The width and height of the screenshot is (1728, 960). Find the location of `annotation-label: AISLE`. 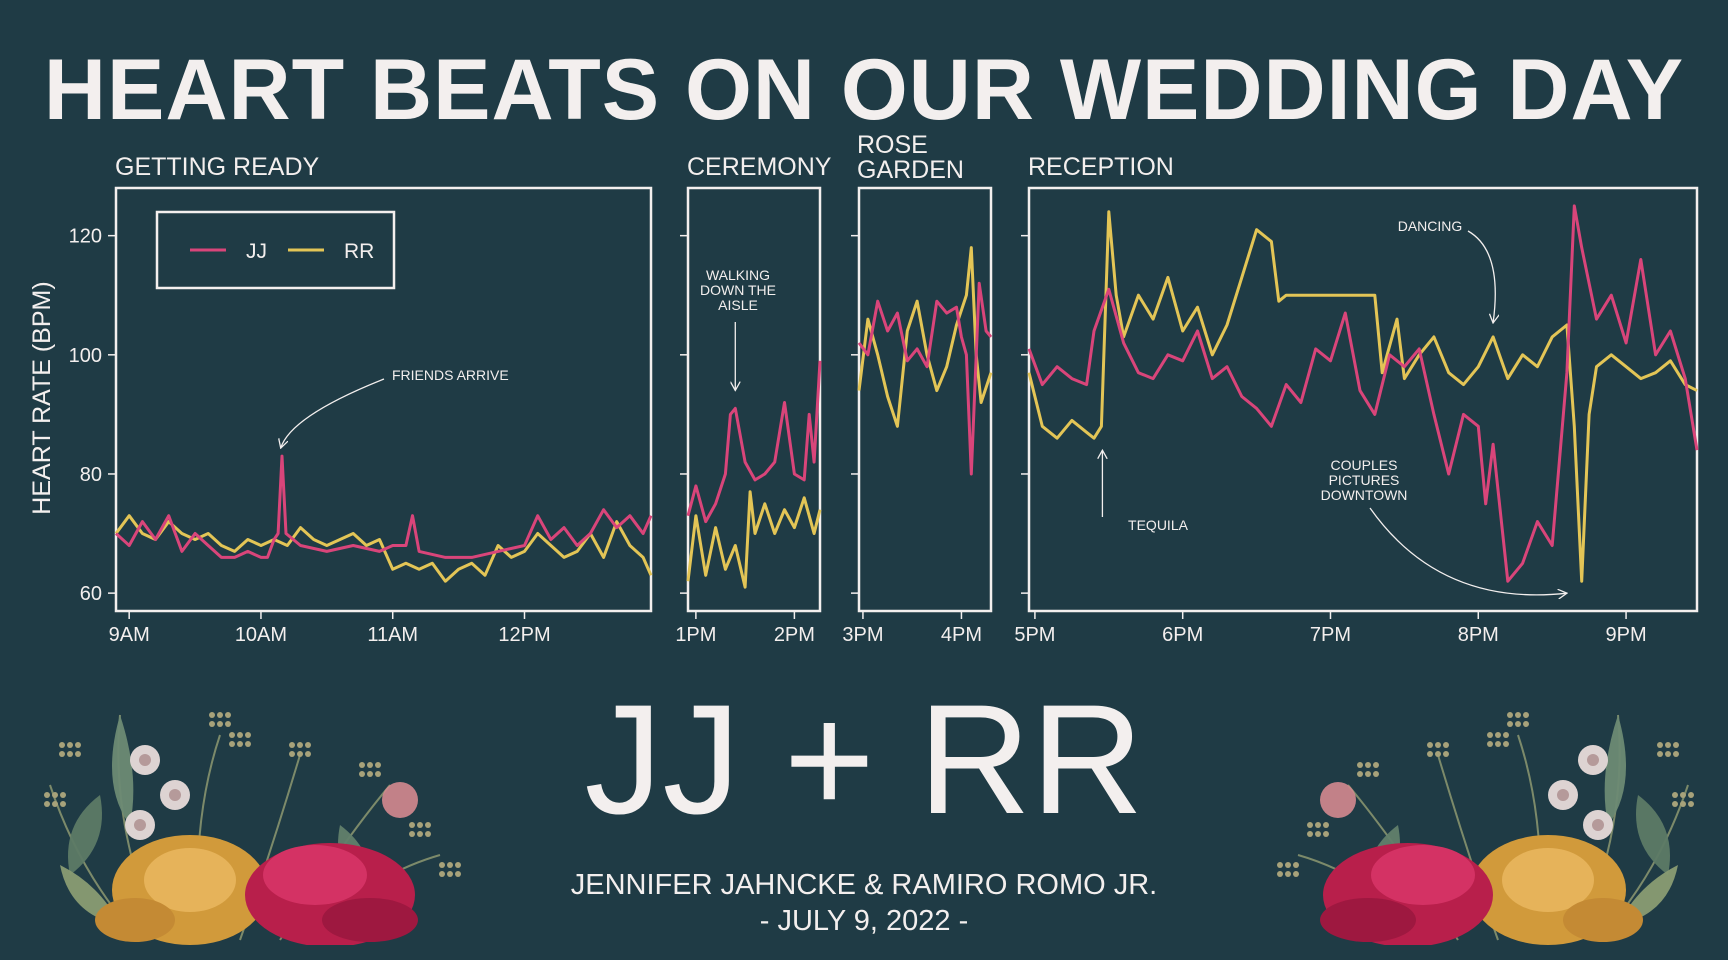

annotation-label: AISLE is located at coordinates (738, 305).